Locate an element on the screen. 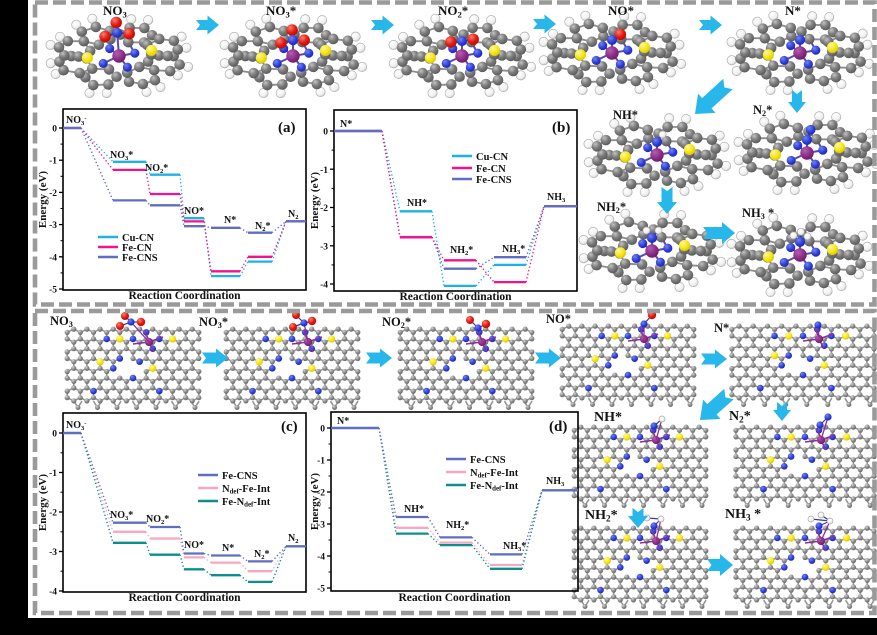 This screenshot has width=877, height=635. svg-text: (d) is located at coordinates (558, 427).